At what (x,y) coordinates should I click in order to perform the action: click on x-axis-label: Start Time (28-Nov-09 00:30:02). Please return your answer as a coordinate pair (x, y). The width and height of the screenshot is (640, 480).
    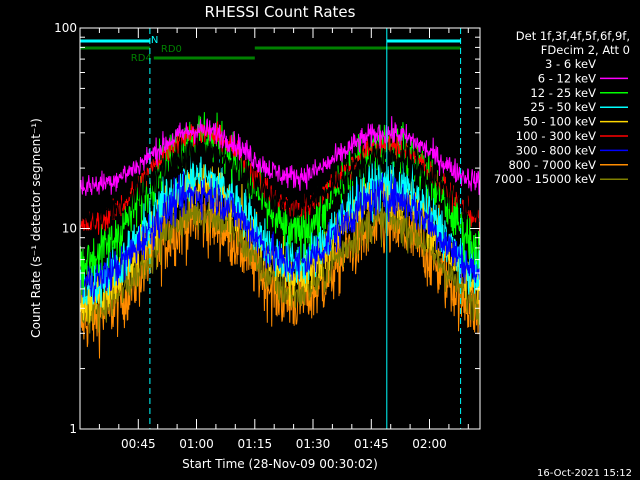
    Looking at the image, I should click on (280, 464).